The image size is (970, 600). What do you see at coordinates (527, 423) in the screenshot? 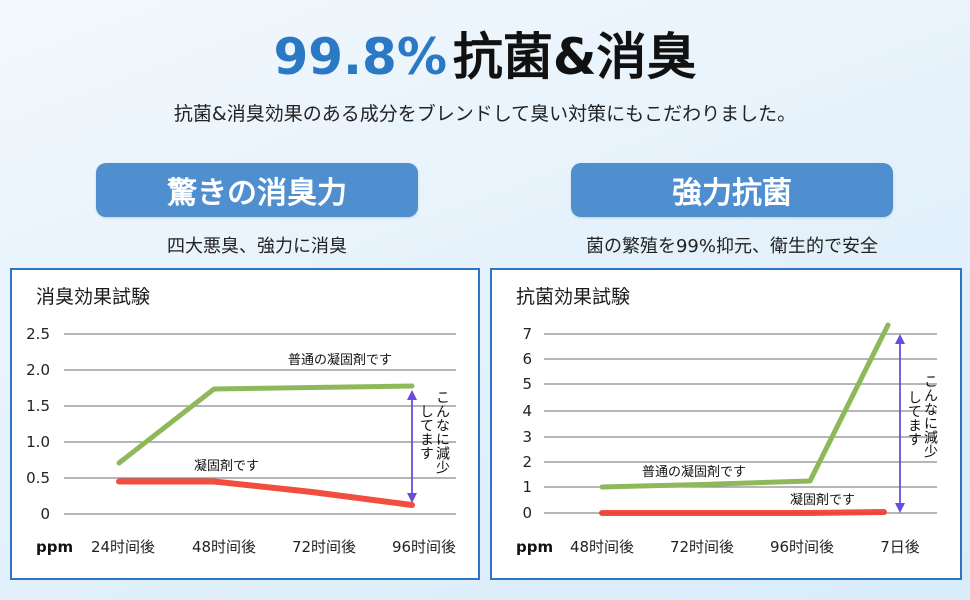
I see `y-axis-ticks: 7 6 5 4 3 2 1 0` at bounding box center [527, 423].